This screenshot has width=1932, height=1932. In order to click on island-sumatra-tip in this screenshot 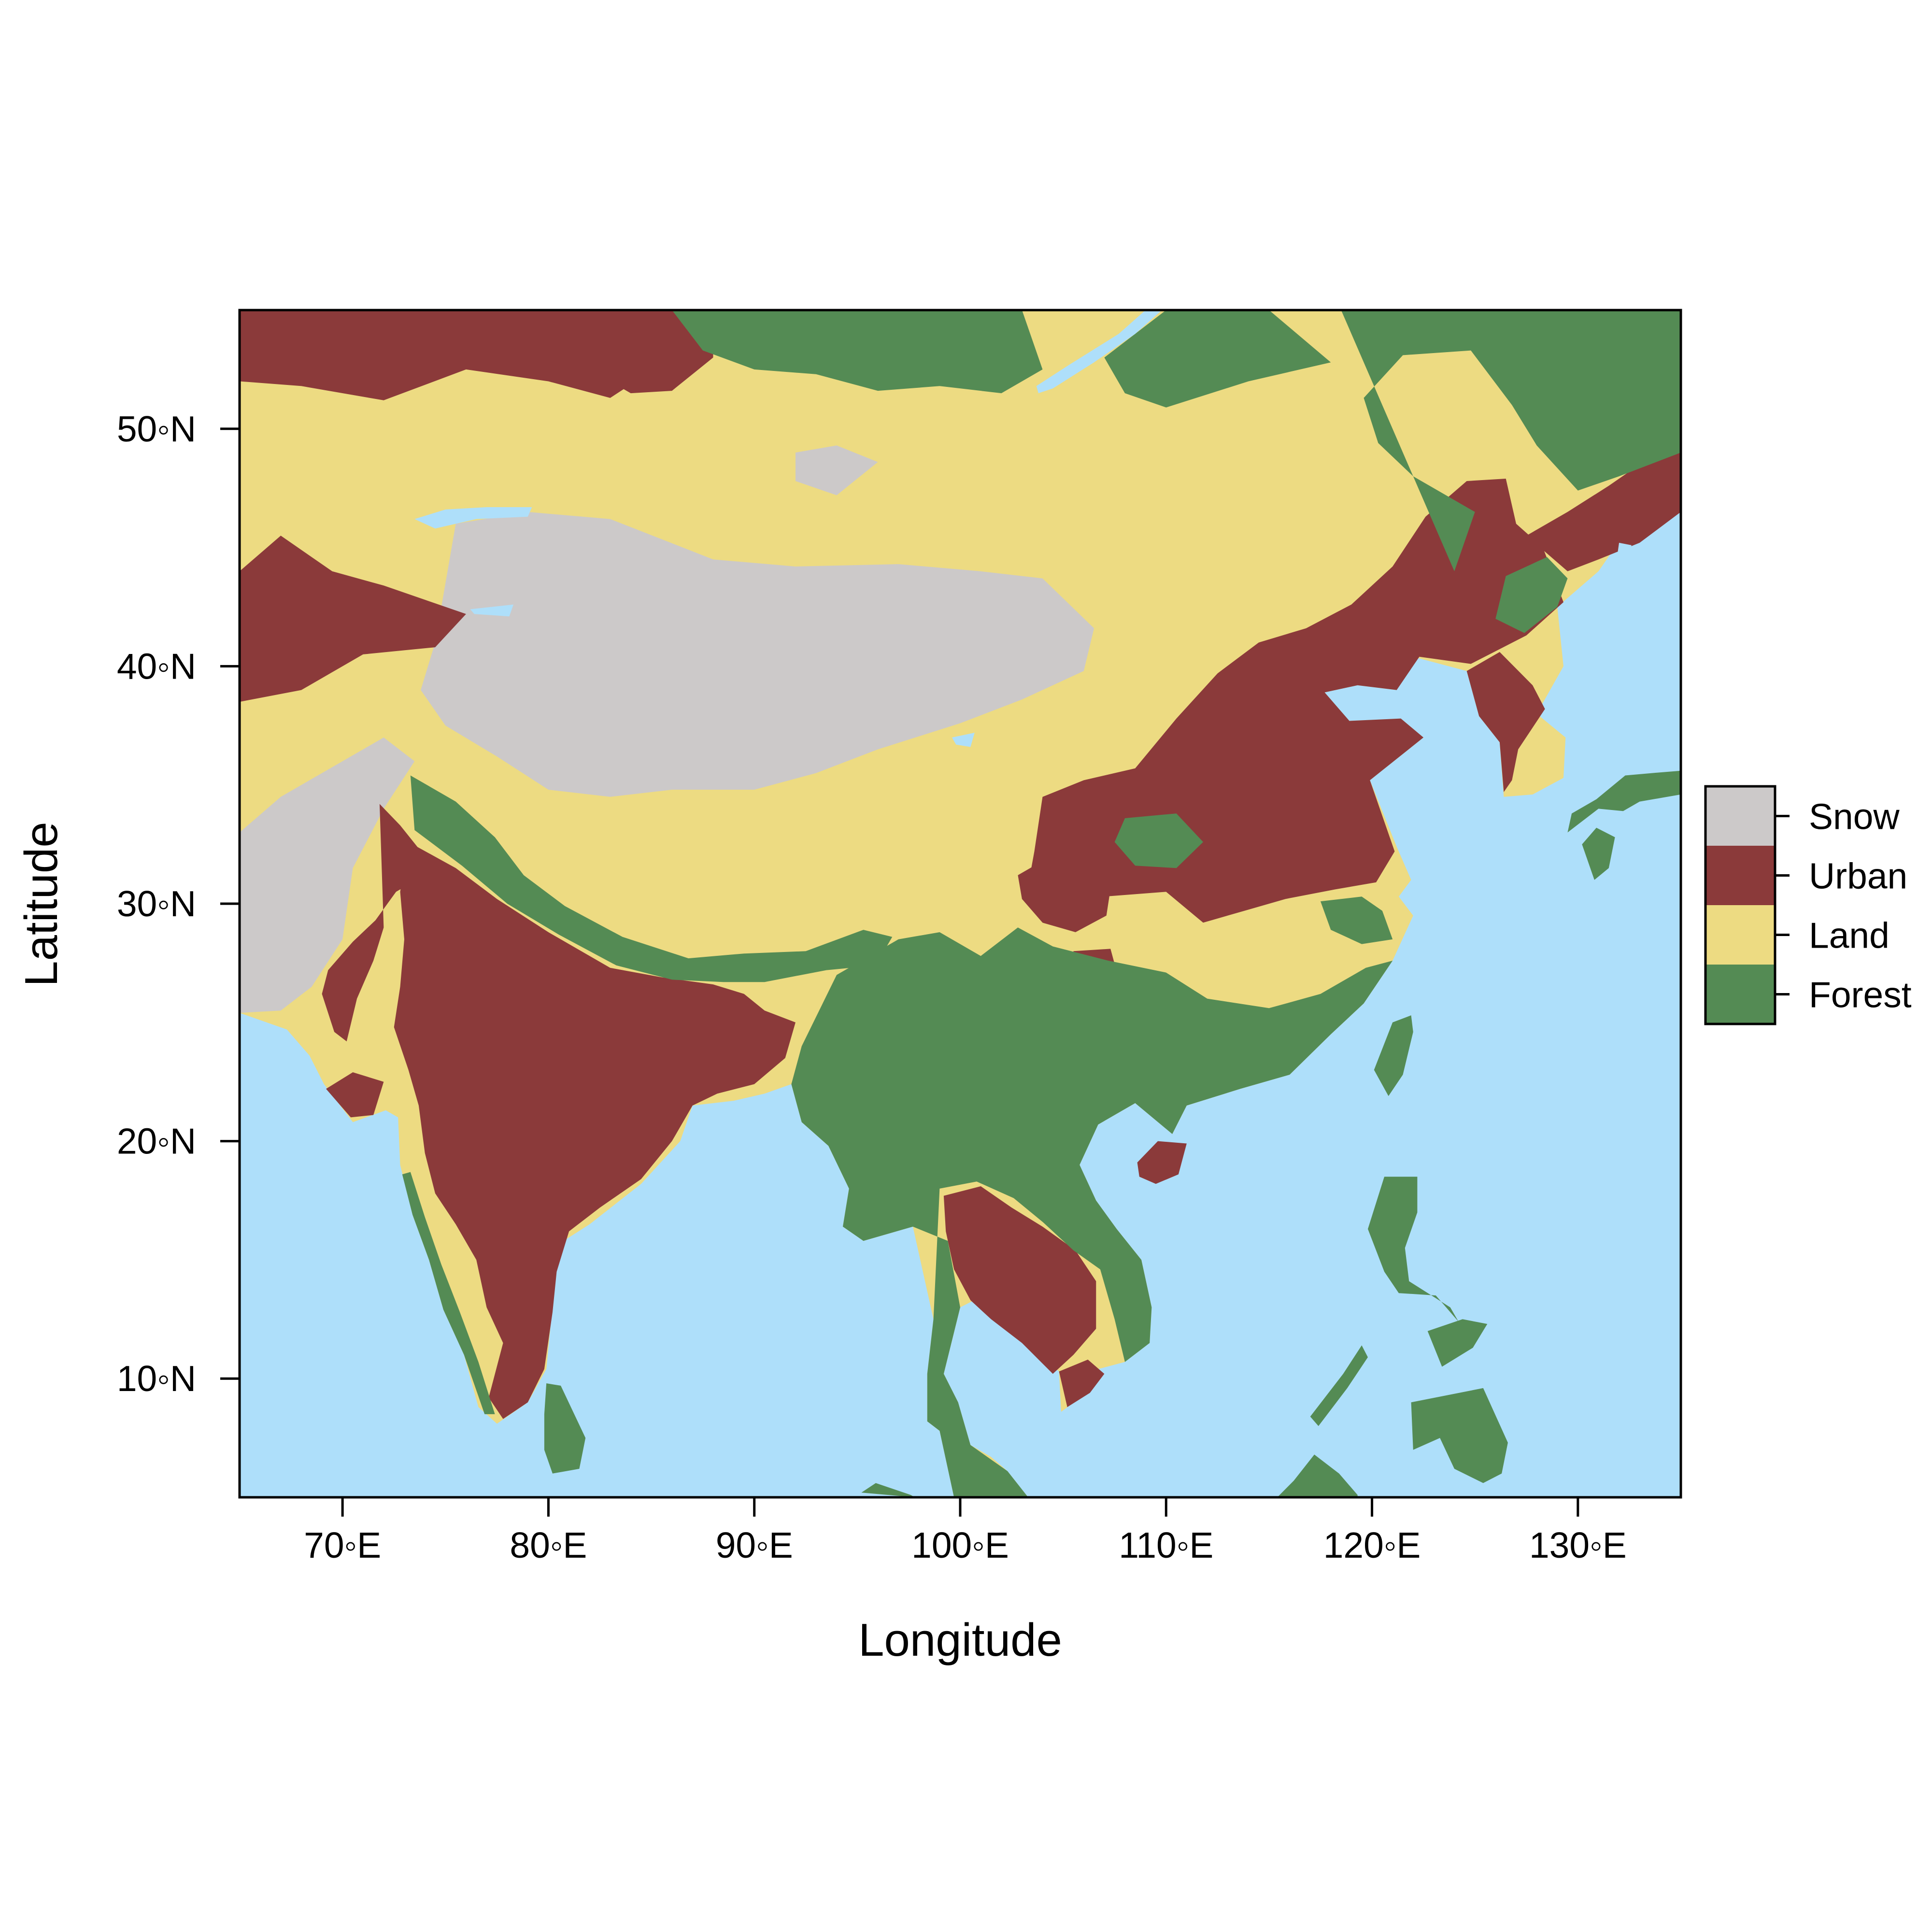, I will do `click(888, 1490)`.